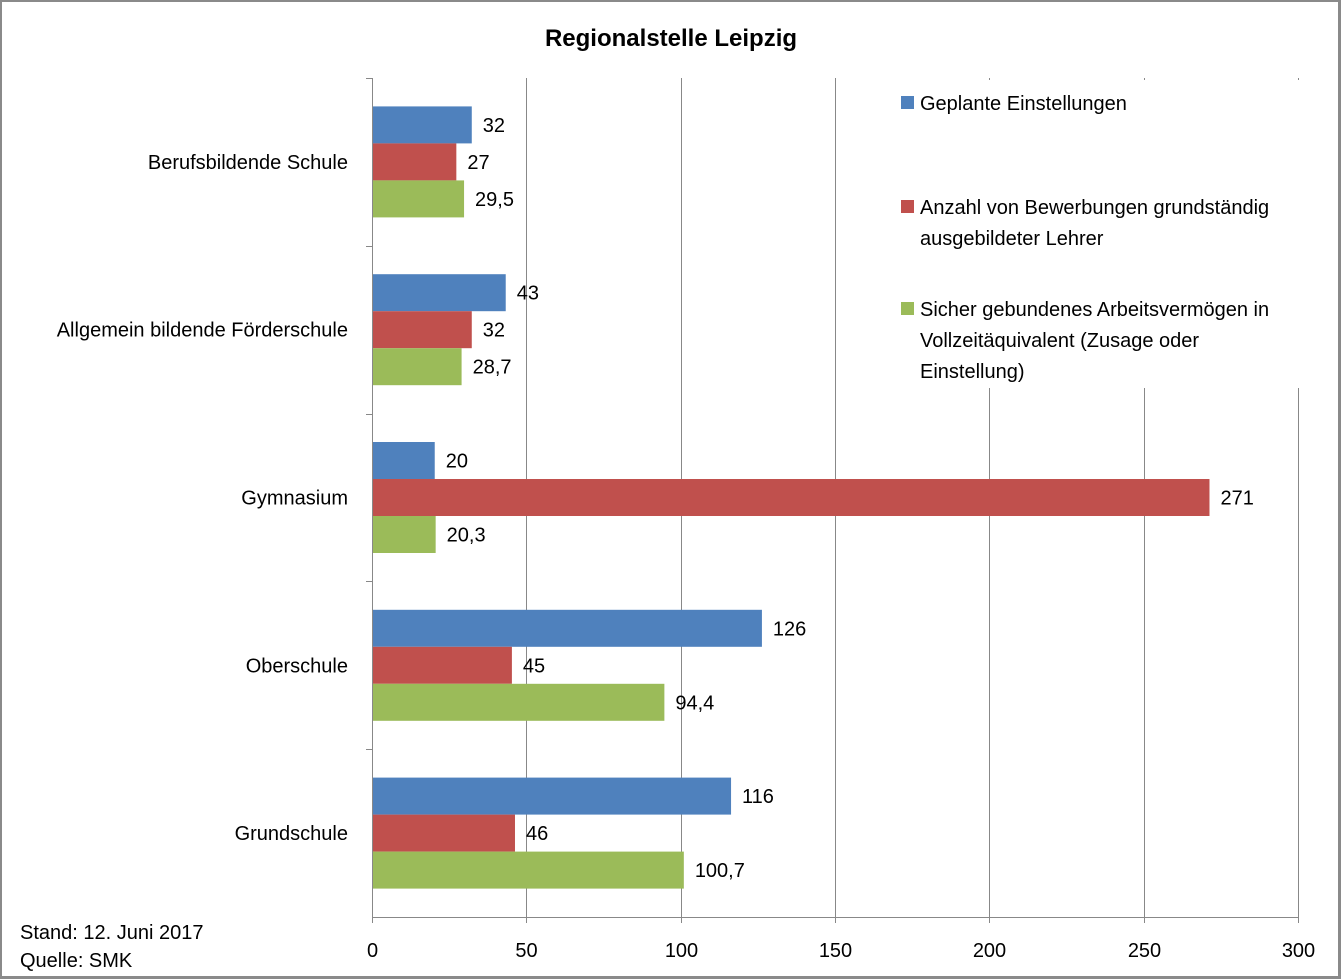 This screenshot has width=1341, height=979. I want to click on x-tick-label: 100, so click(681, 951).